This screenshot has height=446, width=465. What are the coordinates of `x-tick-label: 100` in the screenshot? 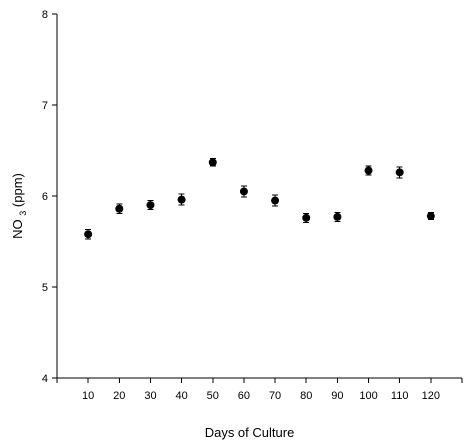 It's located at (368, 396).